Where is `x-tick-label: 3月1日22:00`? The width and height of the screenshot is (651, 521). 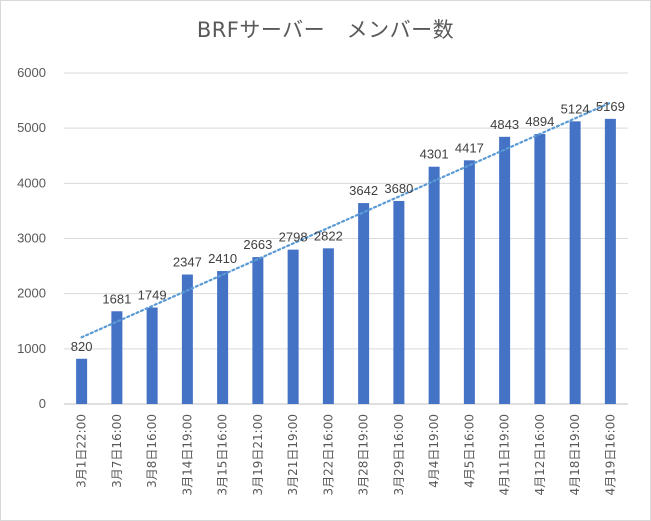
x-tick-label: 3月1日22:00 is located at coordinates (82, 451).